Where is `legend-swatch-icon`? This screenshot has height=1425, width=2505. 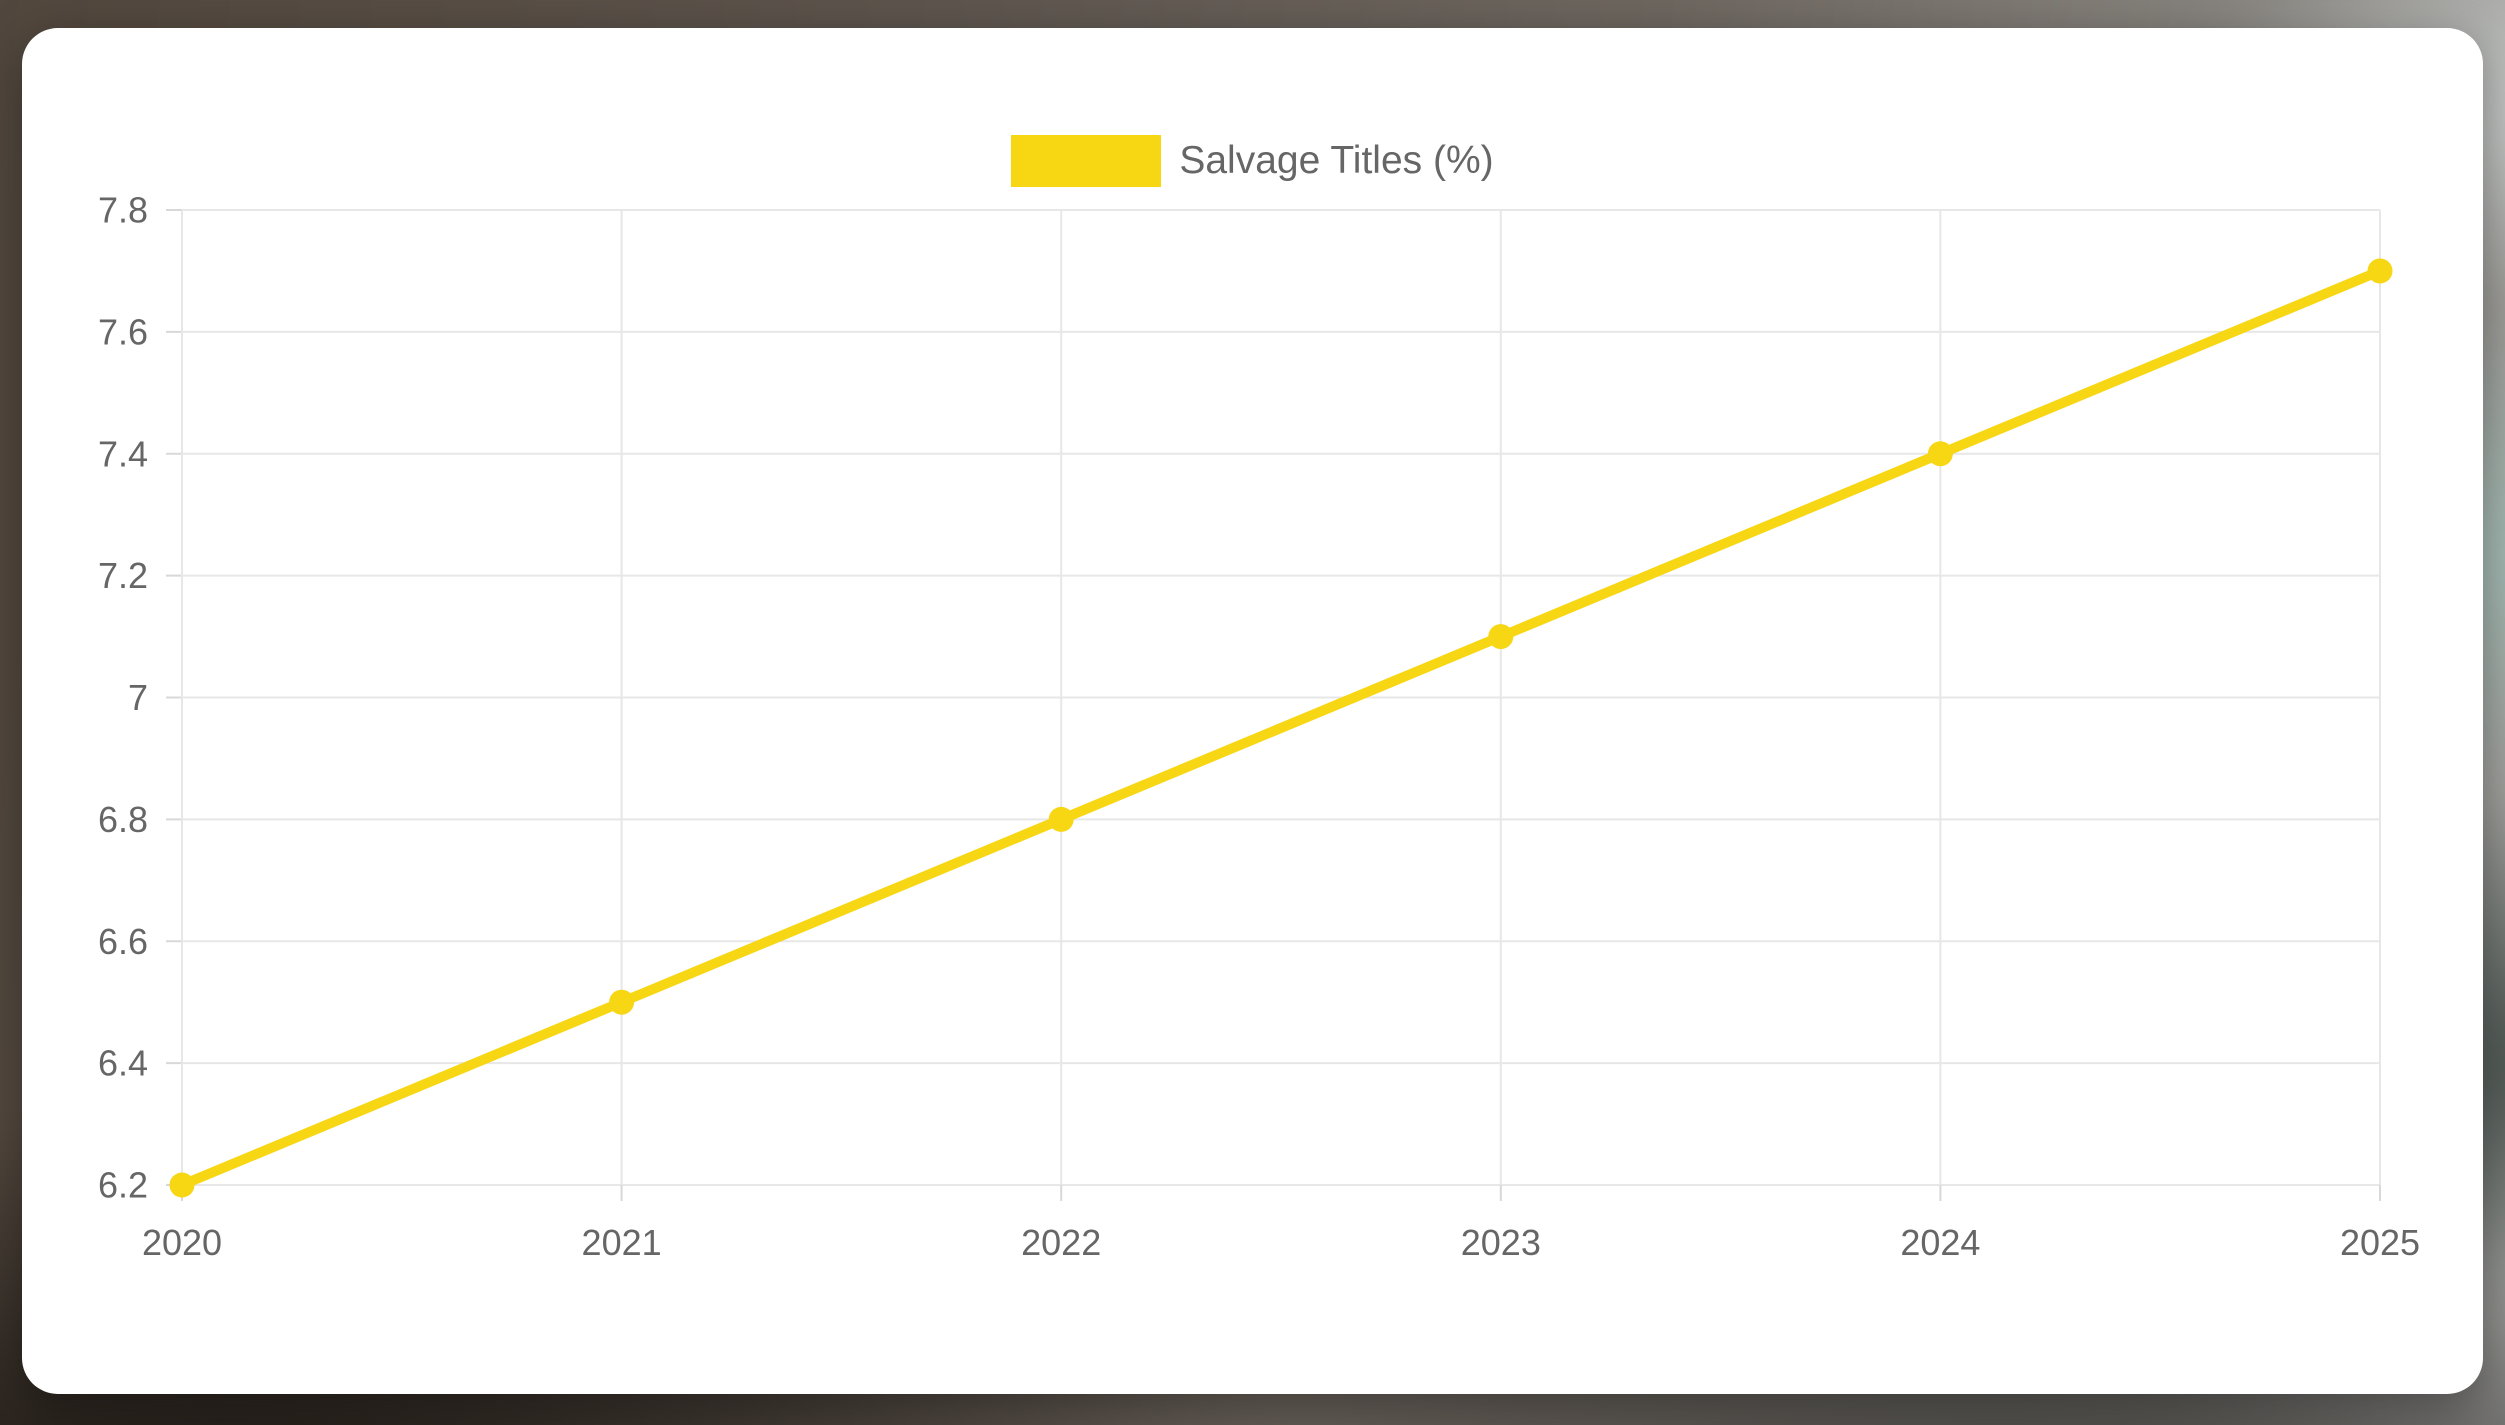
legend-swatch-icon is located at coordinates (1086, 161).